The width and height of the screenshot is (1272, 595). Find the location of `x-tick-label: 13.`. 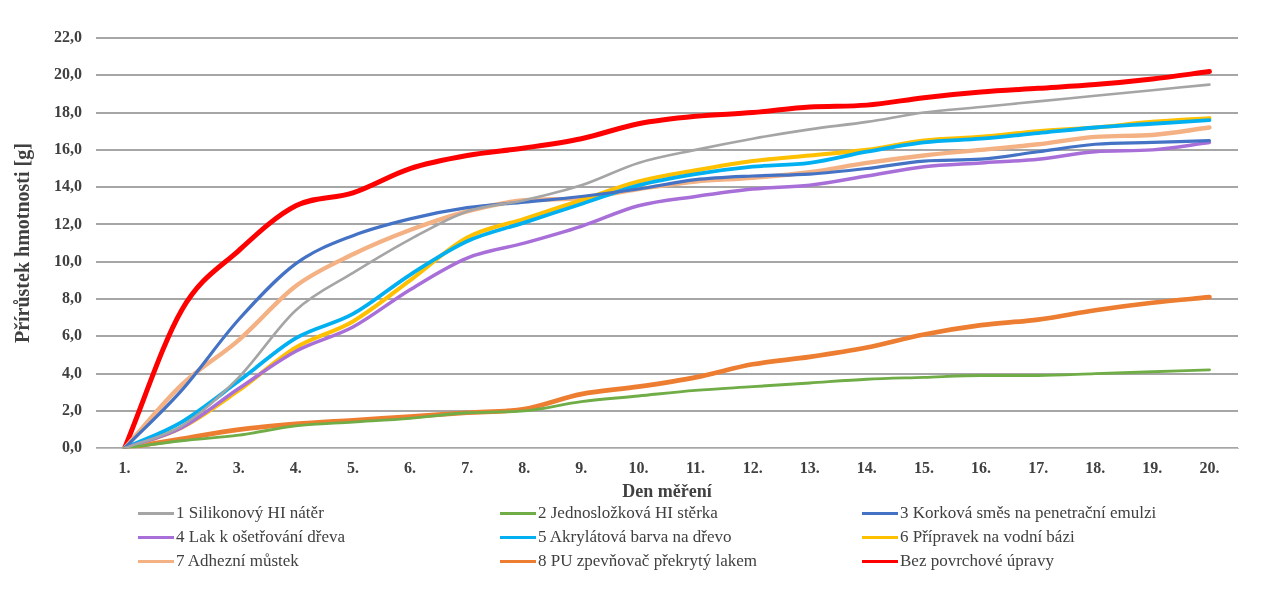

x-tick-label: 13. is located at coordinates (809, 467).